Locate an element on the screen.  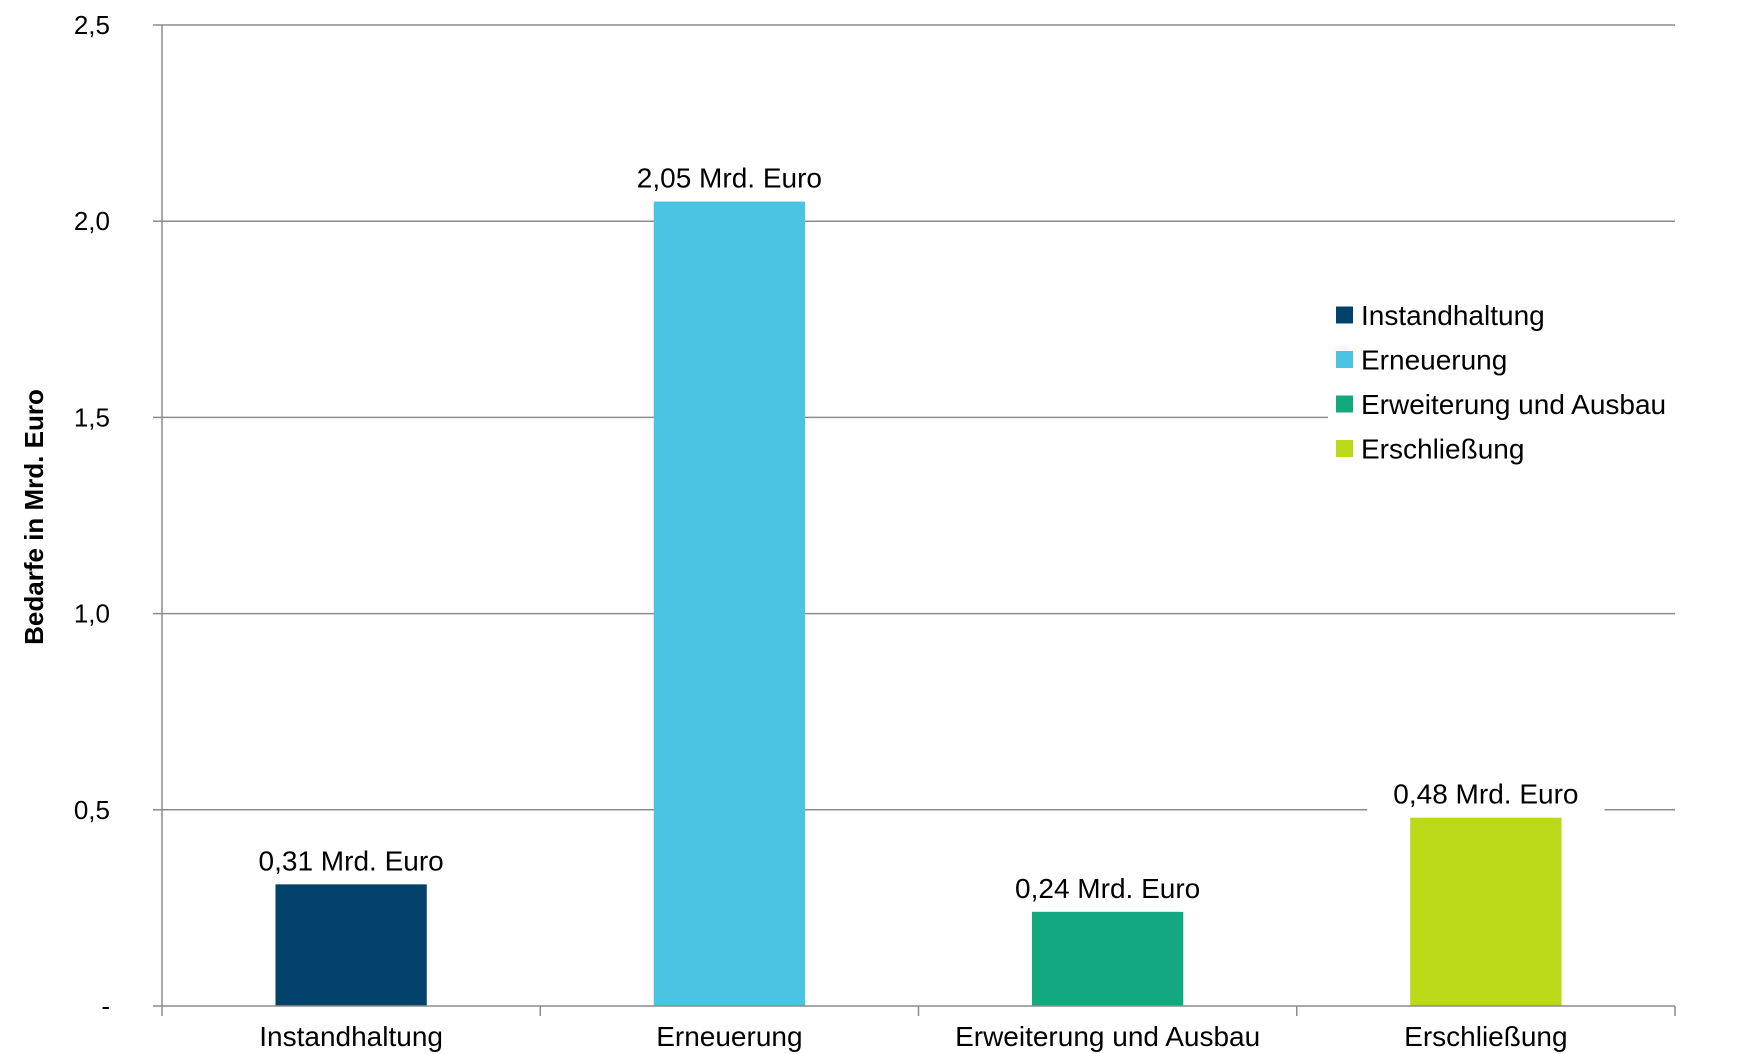
y-tick-label: 1,0 is located at coordinates (92, 614).